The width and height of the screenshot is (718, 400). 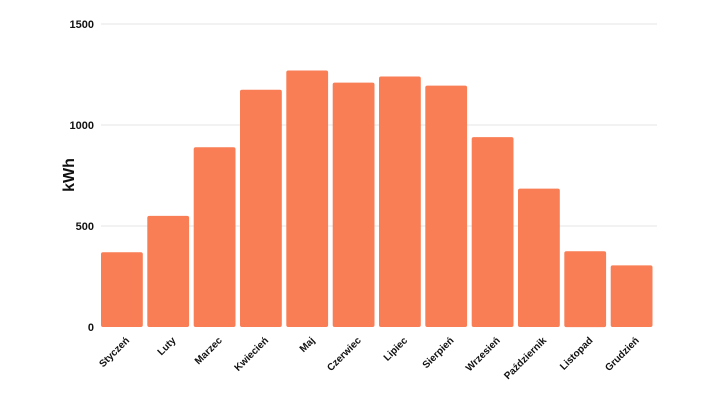 I want to click on y-tick-label: 1000, so click(x=82, y=126).